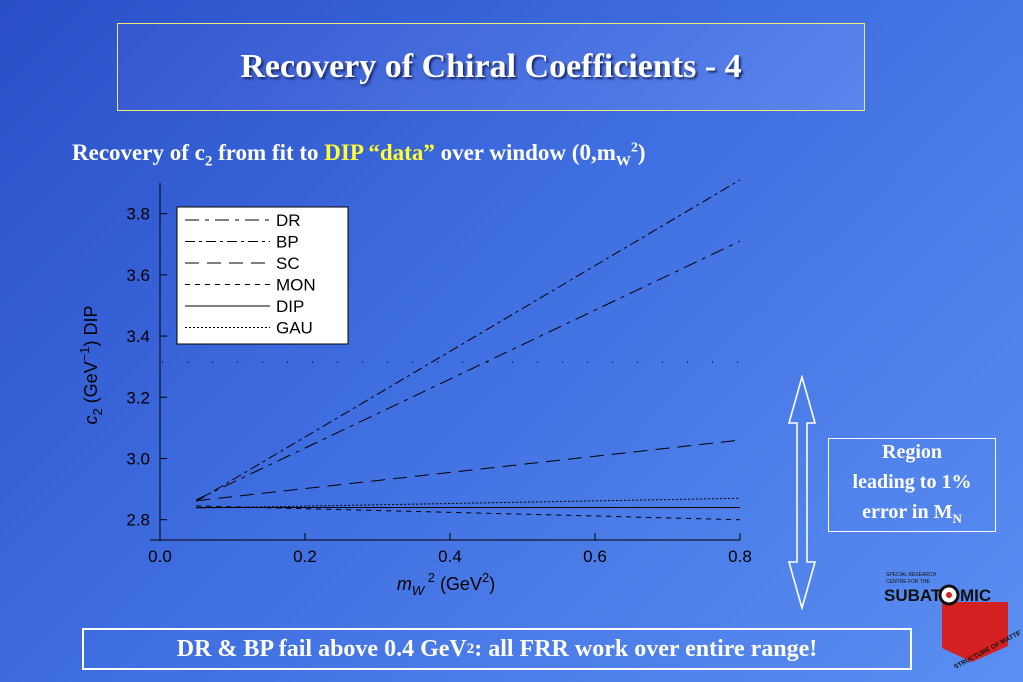  Describe the element at coordinates (907, 511) in the screenshot. I see `region-note-line3: error in M` at that location.